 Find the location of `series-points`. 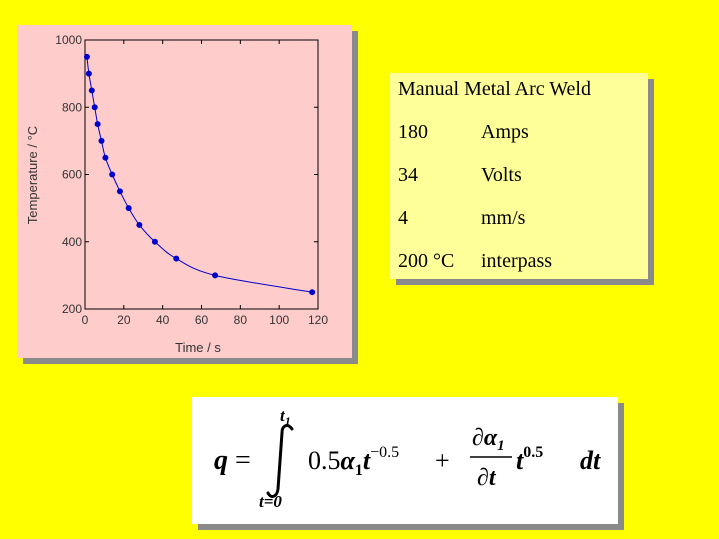

series-points is located at coordinates (199, 174).